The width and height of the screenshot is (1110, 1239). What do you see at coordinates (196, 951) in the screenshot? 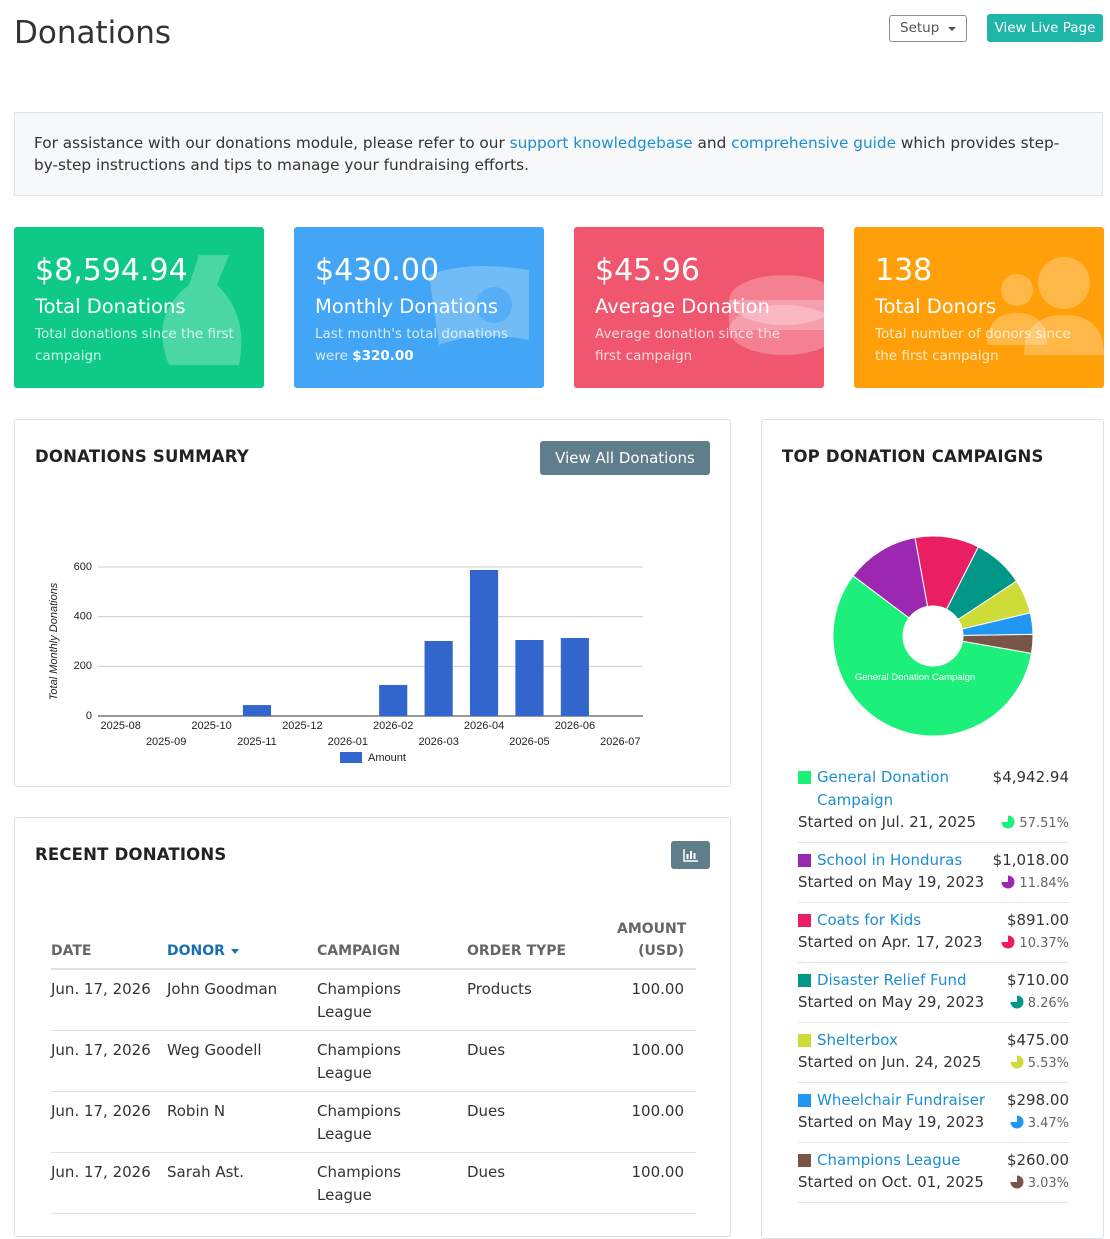
I see `column-header-text: DONOR` at bounding box center [196, 951].